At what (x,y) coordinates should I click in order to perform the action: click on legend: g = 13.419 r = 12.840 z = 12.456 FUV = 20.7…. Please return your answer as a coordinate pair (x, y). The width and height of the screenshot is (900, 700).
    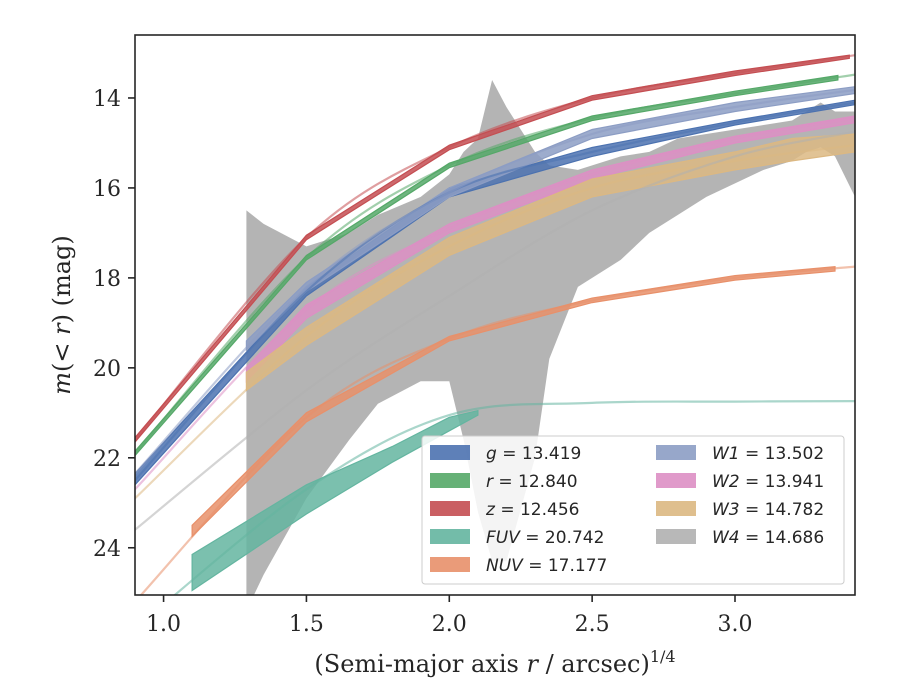
    Looking at the image, I should click on (633, 510).